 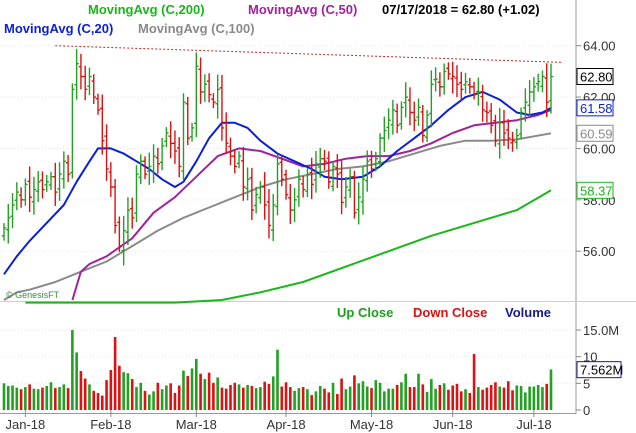 What do you see at coordinates (110, 424) in the screenshot?
I see `date-tick-label: Feb-18` at bounding box center [110, 424].